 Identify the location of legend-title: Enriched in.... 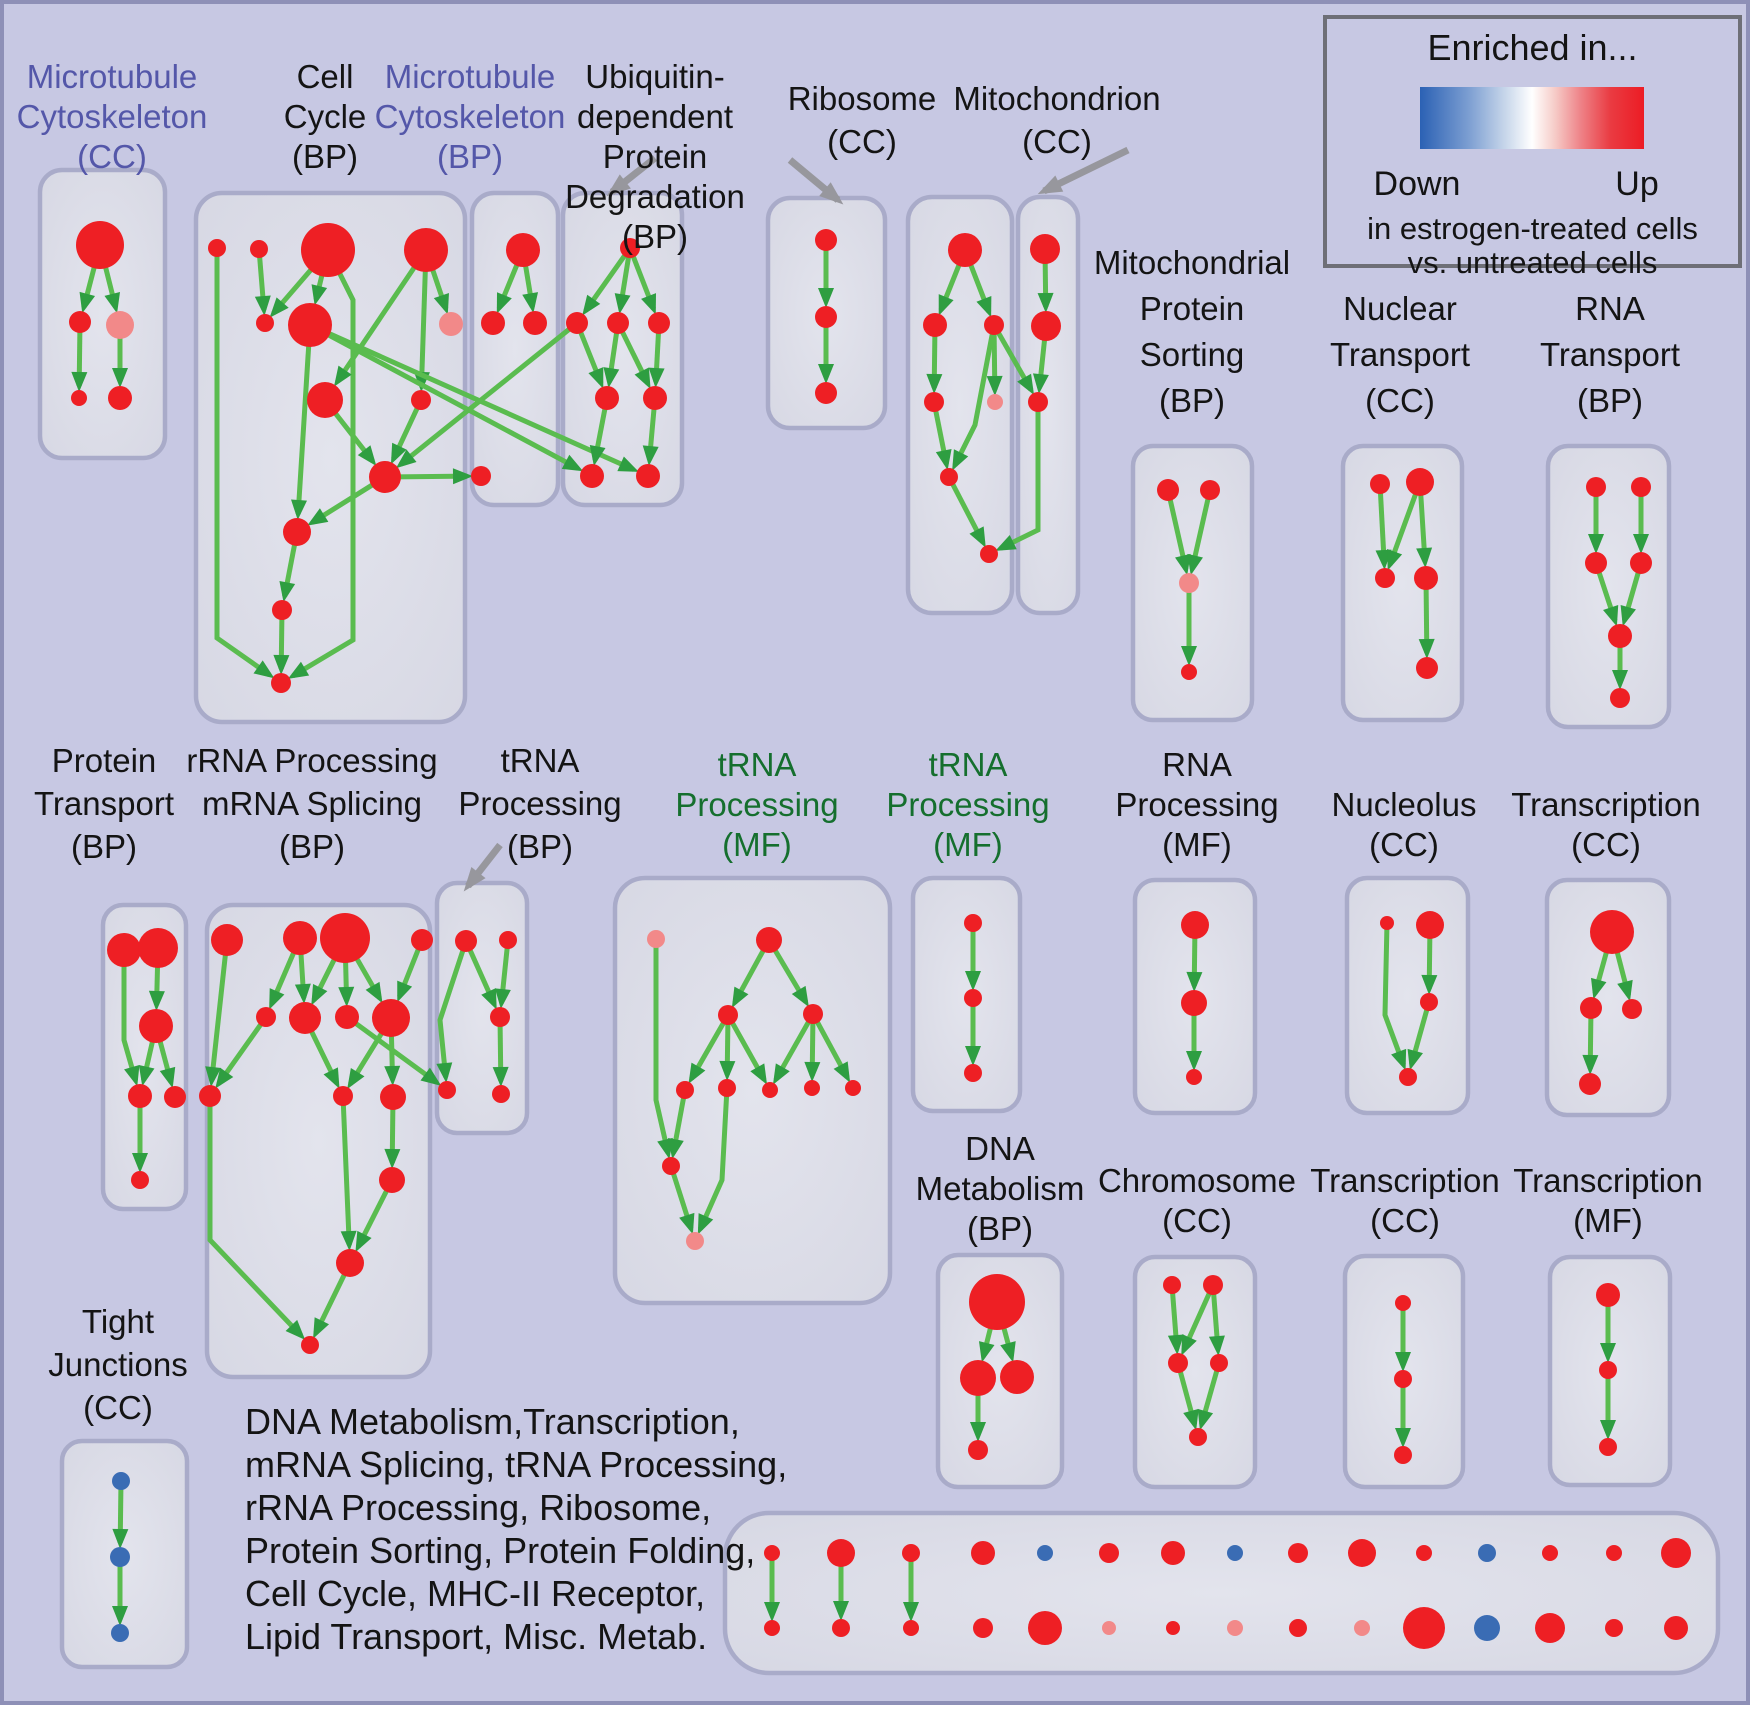
(1532, 47).